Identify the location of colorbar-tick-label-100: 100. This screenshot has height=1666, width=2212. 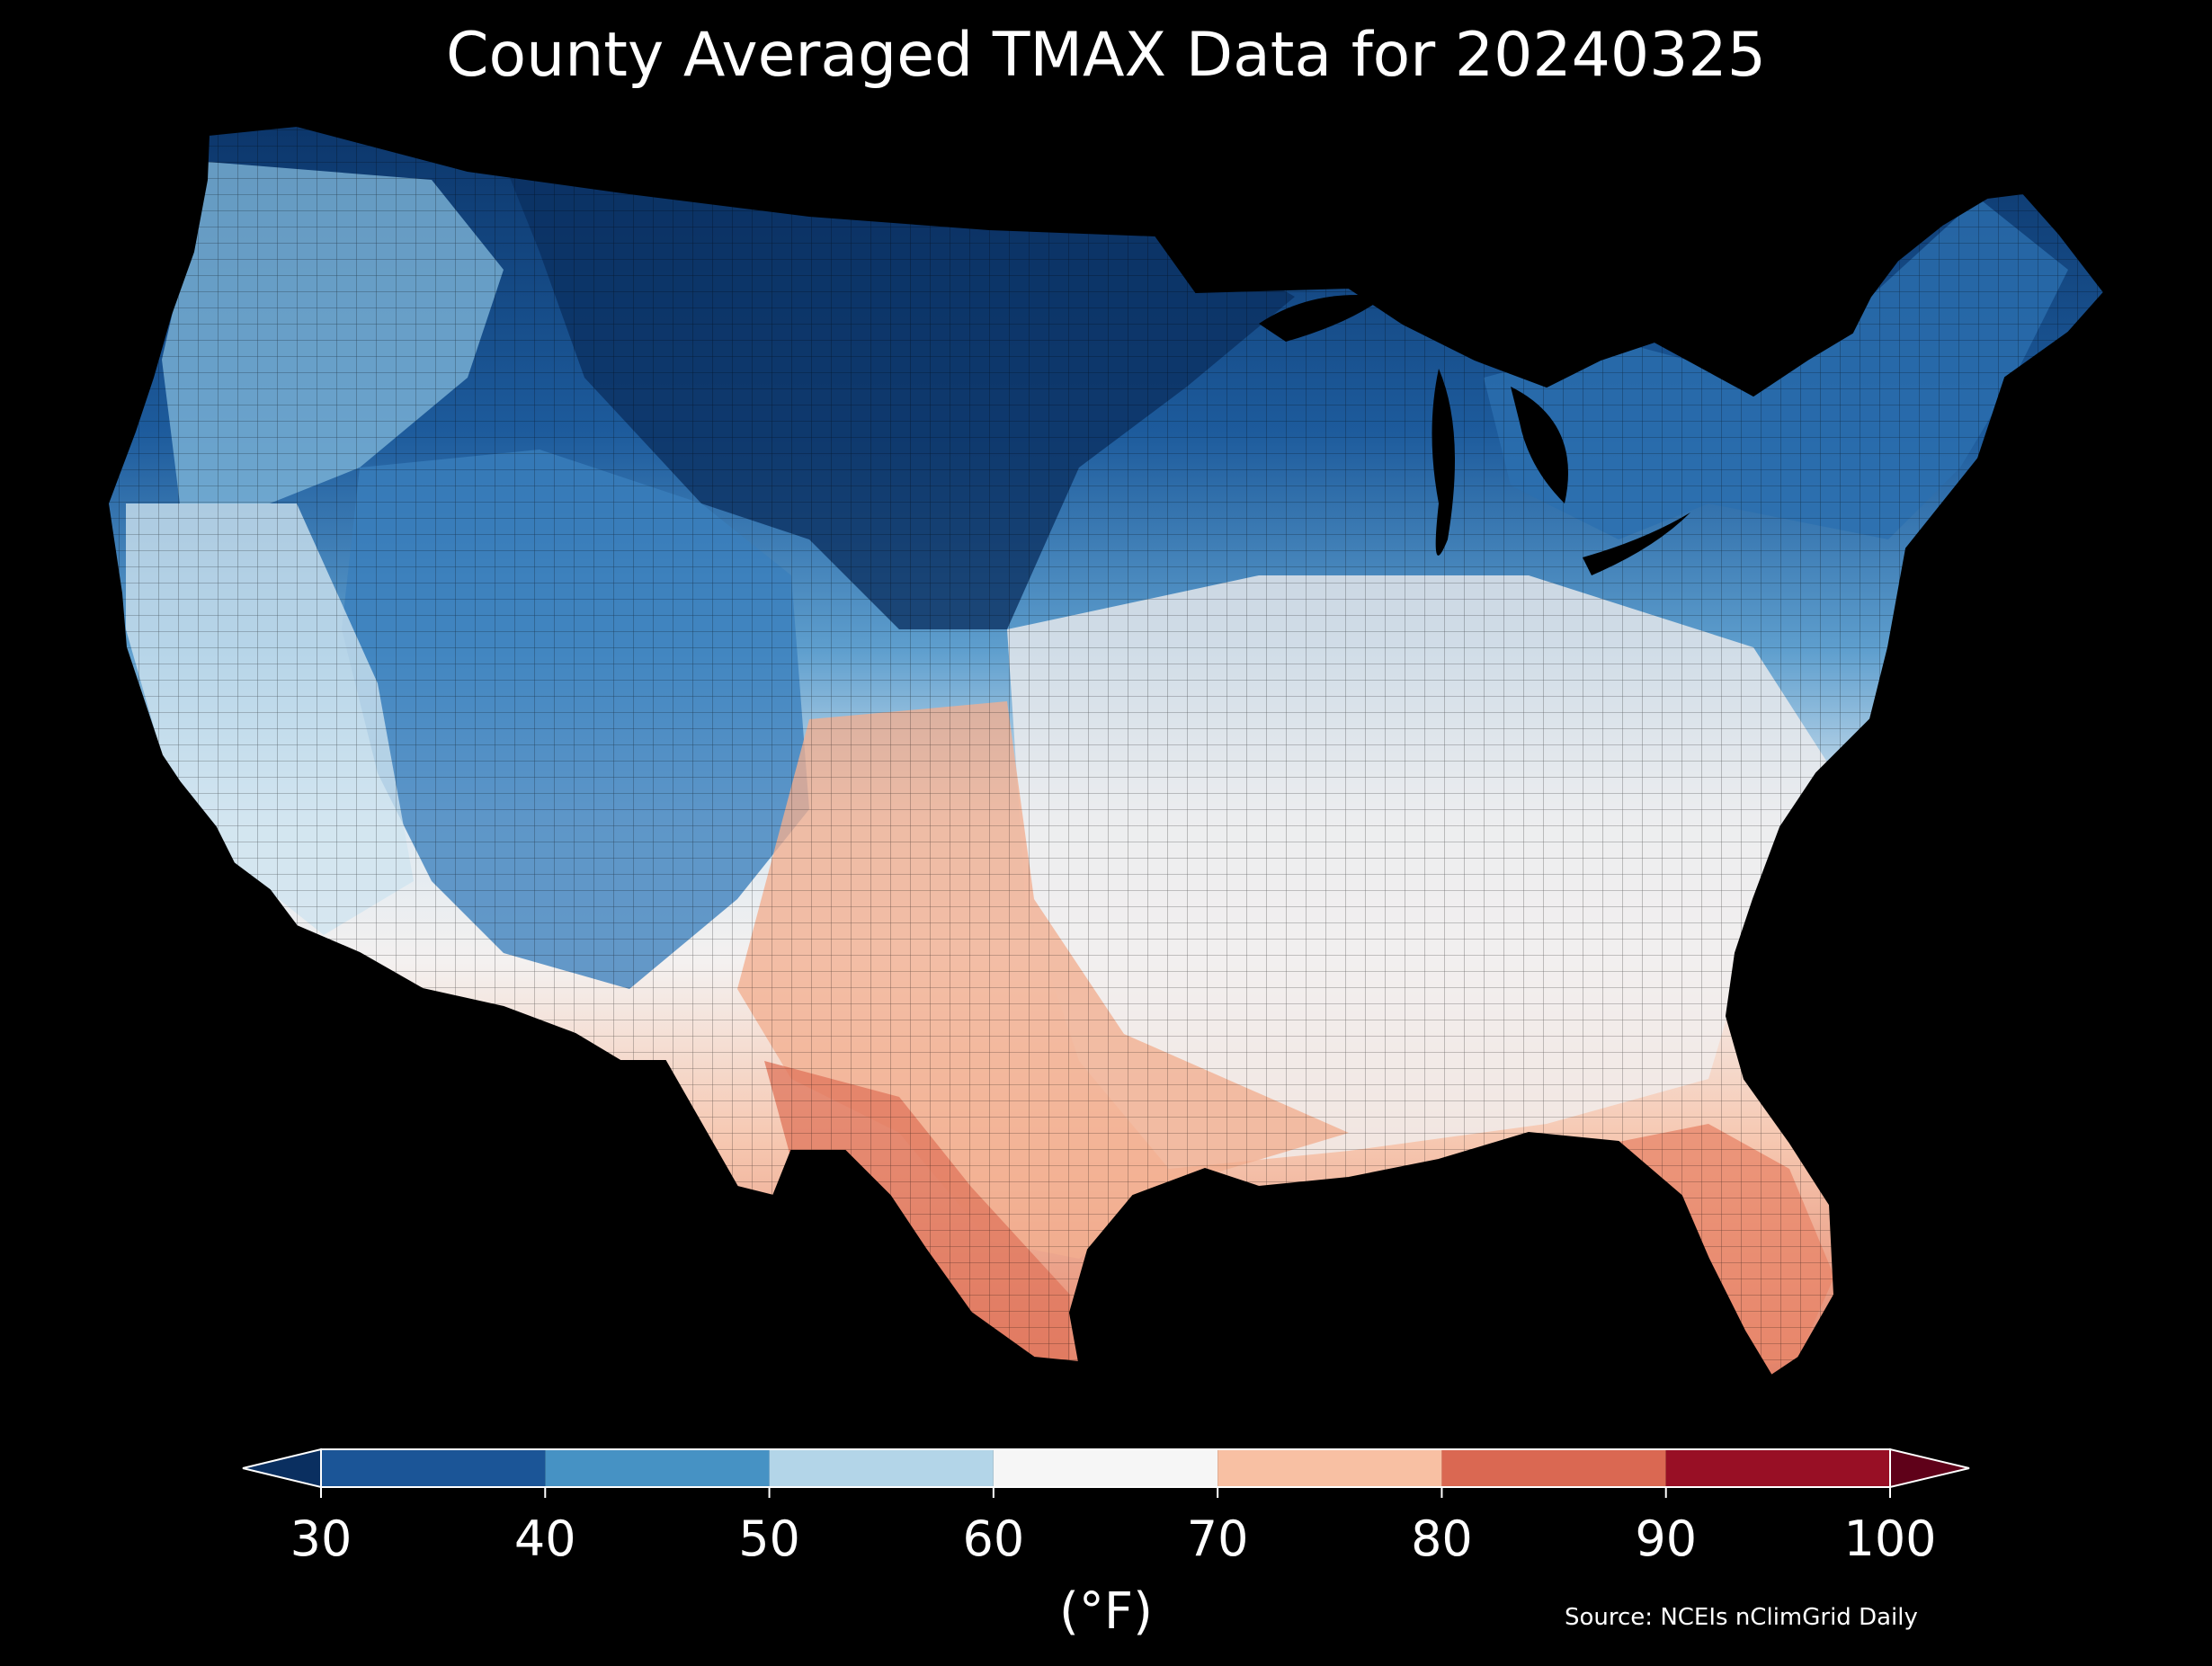
(1890, 1538).